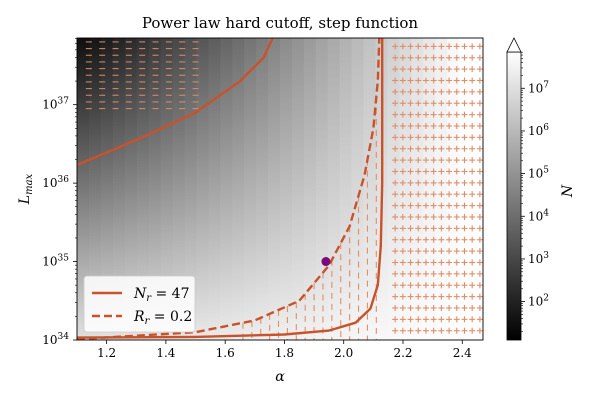  Describe the element at coordinates (538, 301) in the screenshot. I see `colorbar-tick-label: 10²` at that location.